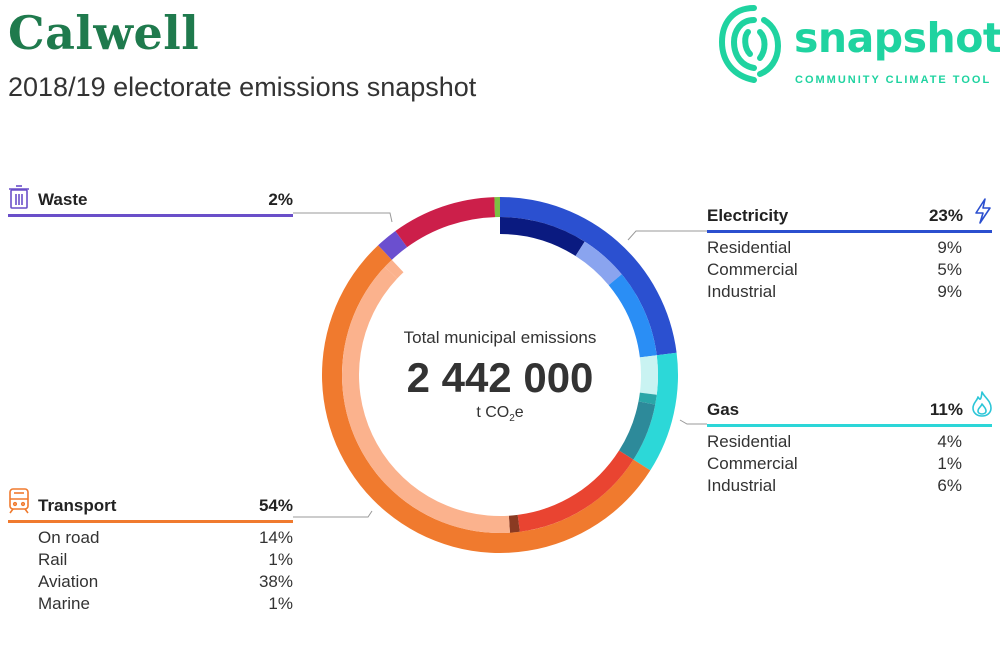 The height and width of the screenshot is (670, 1000). I want to click on flame-icon, so click(982, 404).